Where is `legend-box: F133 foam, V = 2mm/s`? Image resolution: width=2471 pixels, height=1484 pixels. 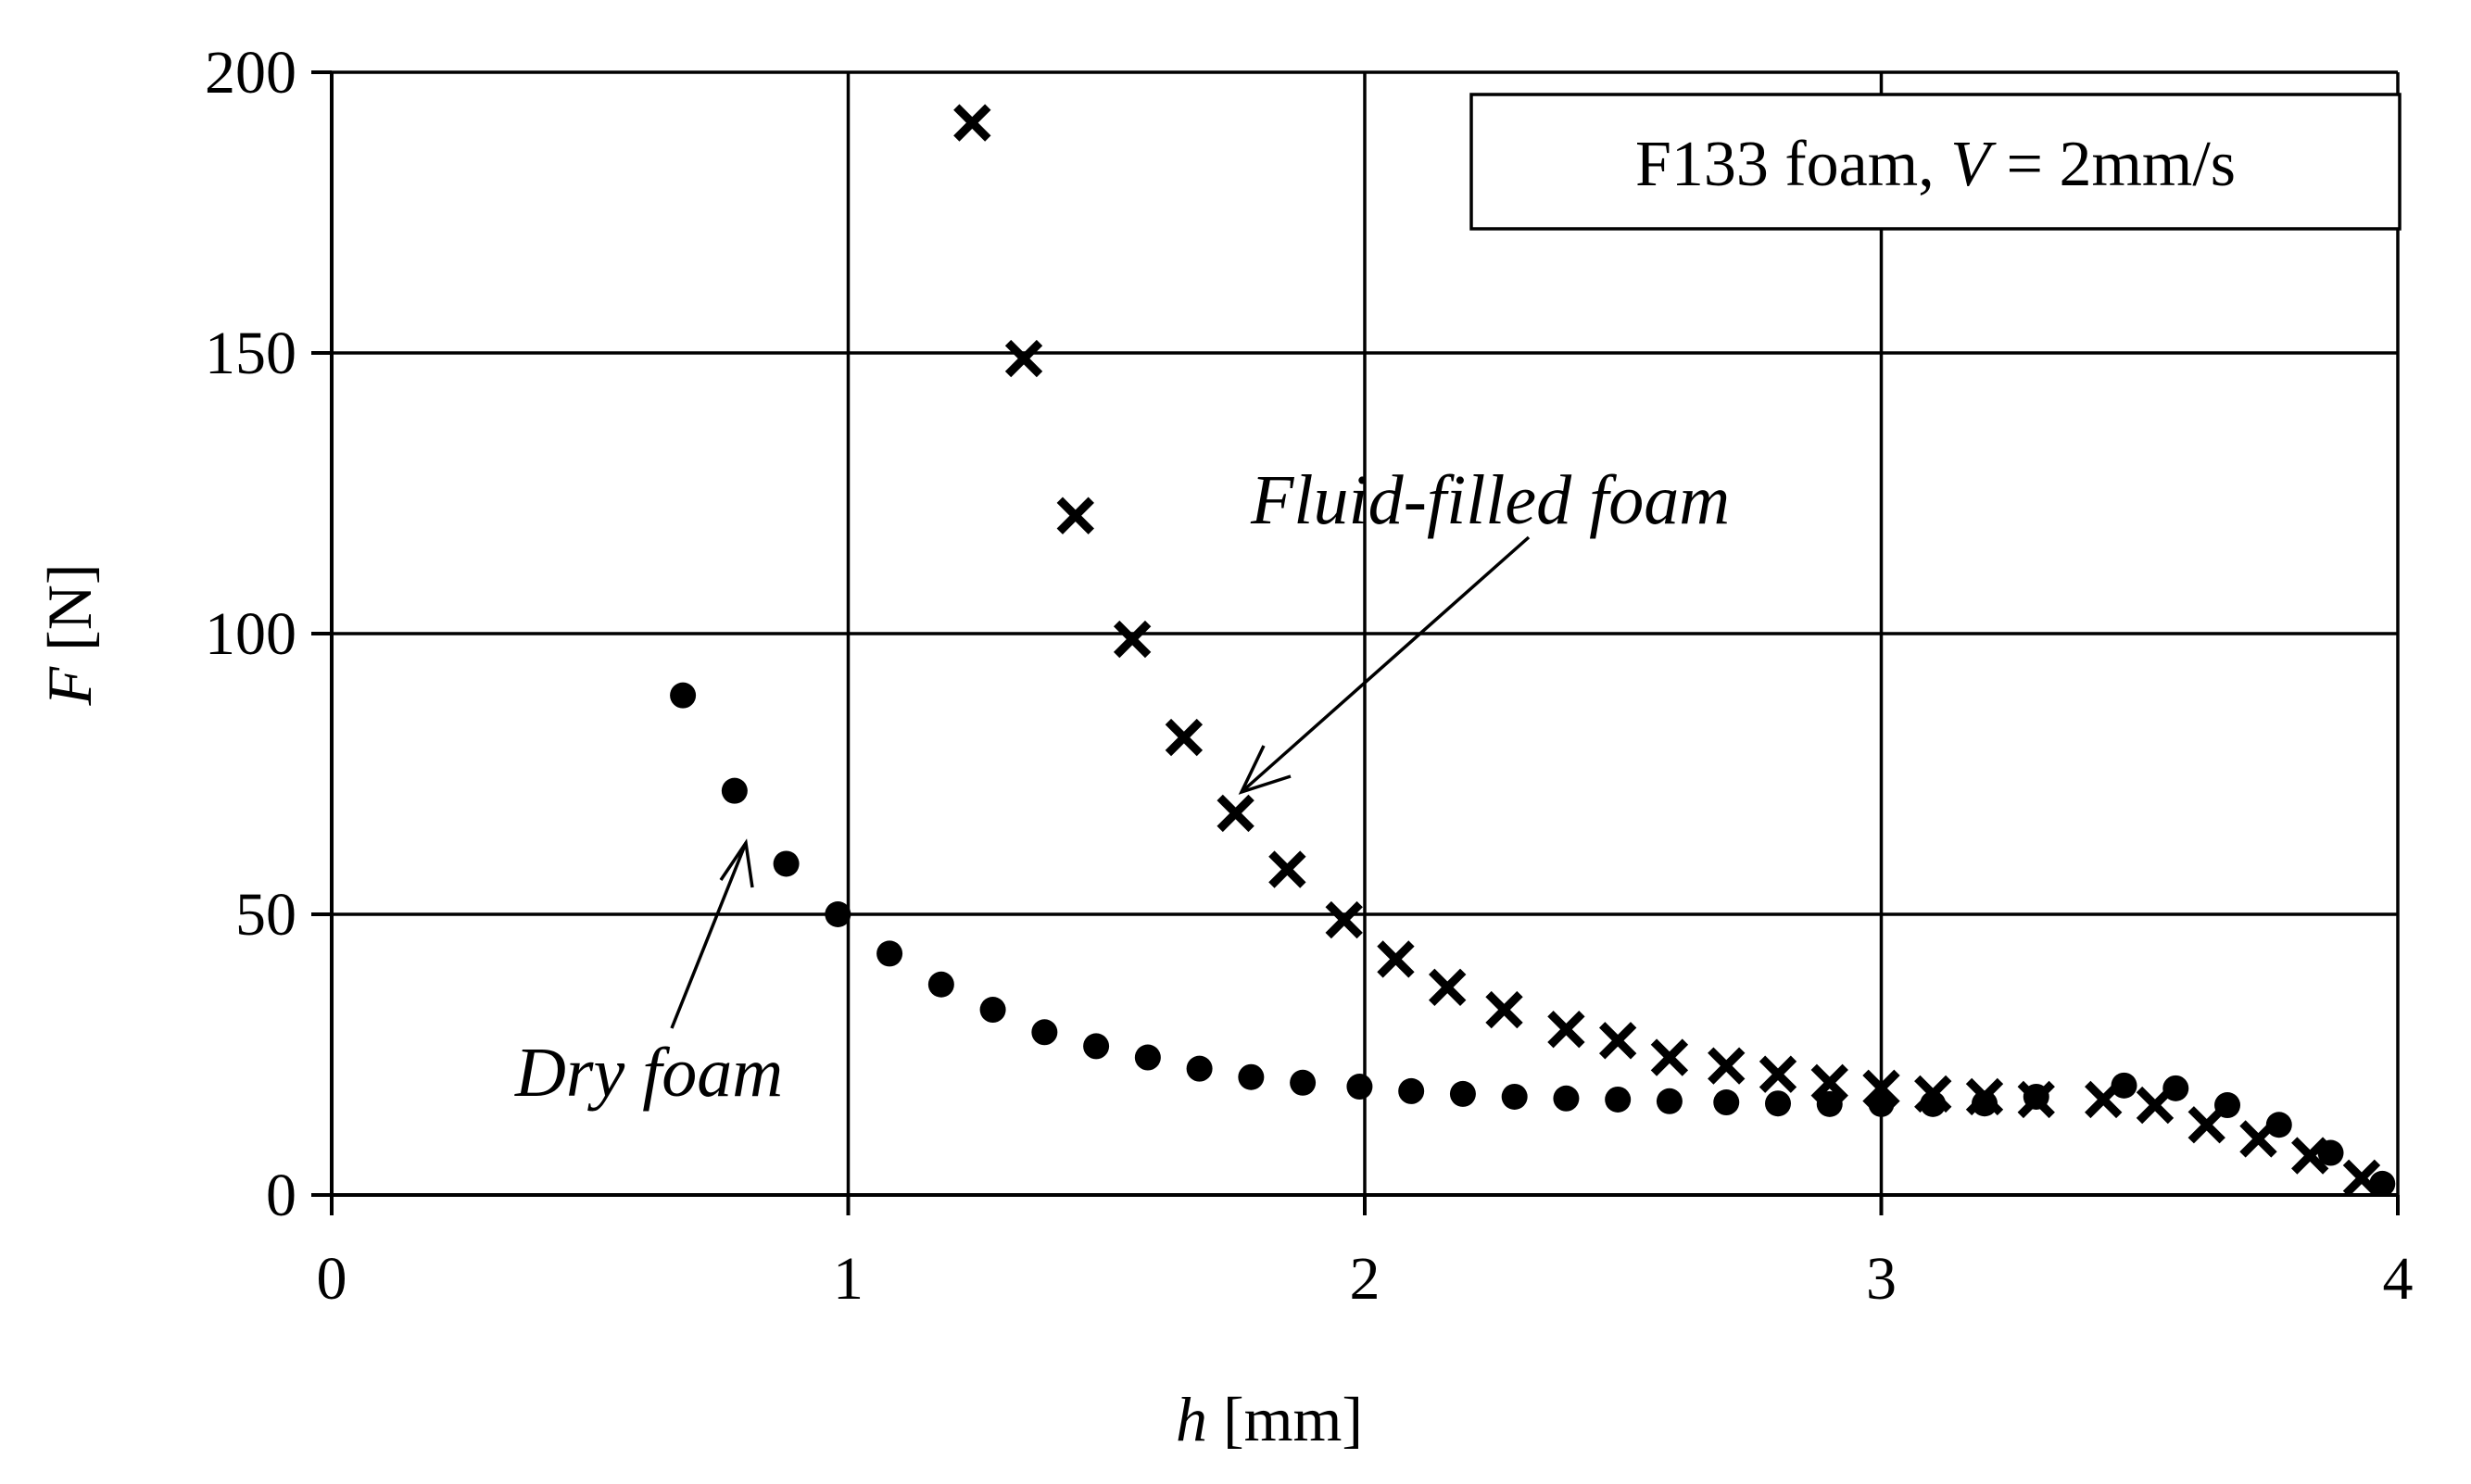
legend-box: F133 foam, V = 2mm/s is located at coordinates (1935, 162).